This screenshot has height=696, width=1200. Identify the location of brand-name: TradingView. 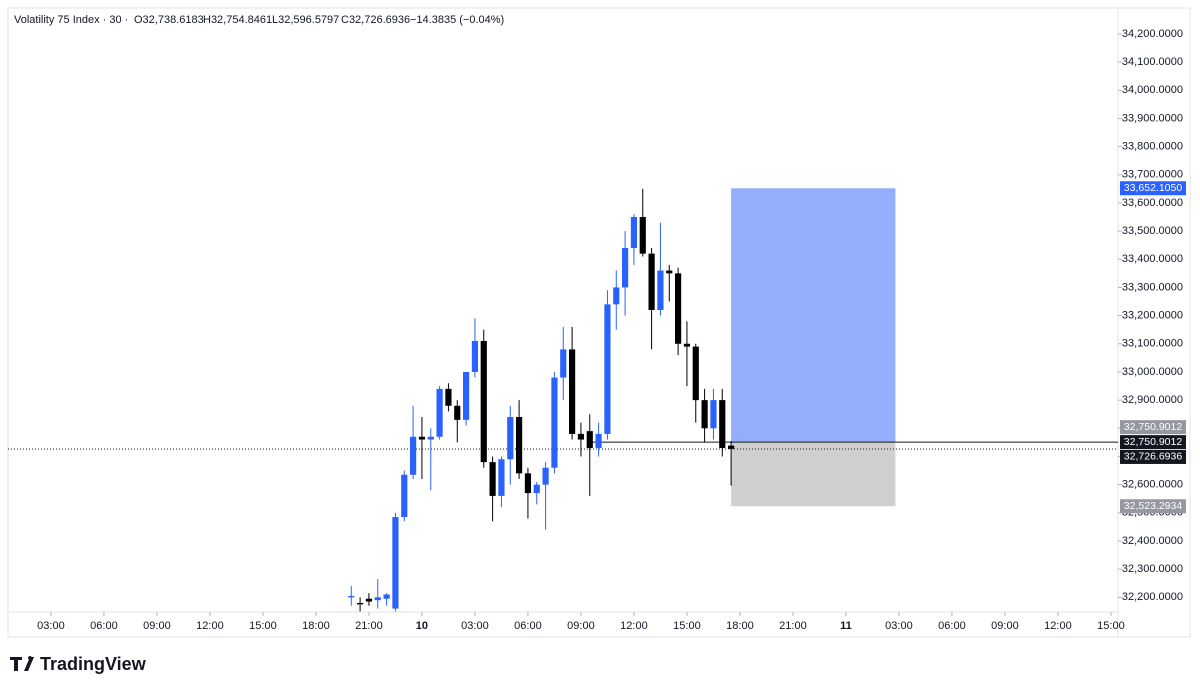
(93, 664).